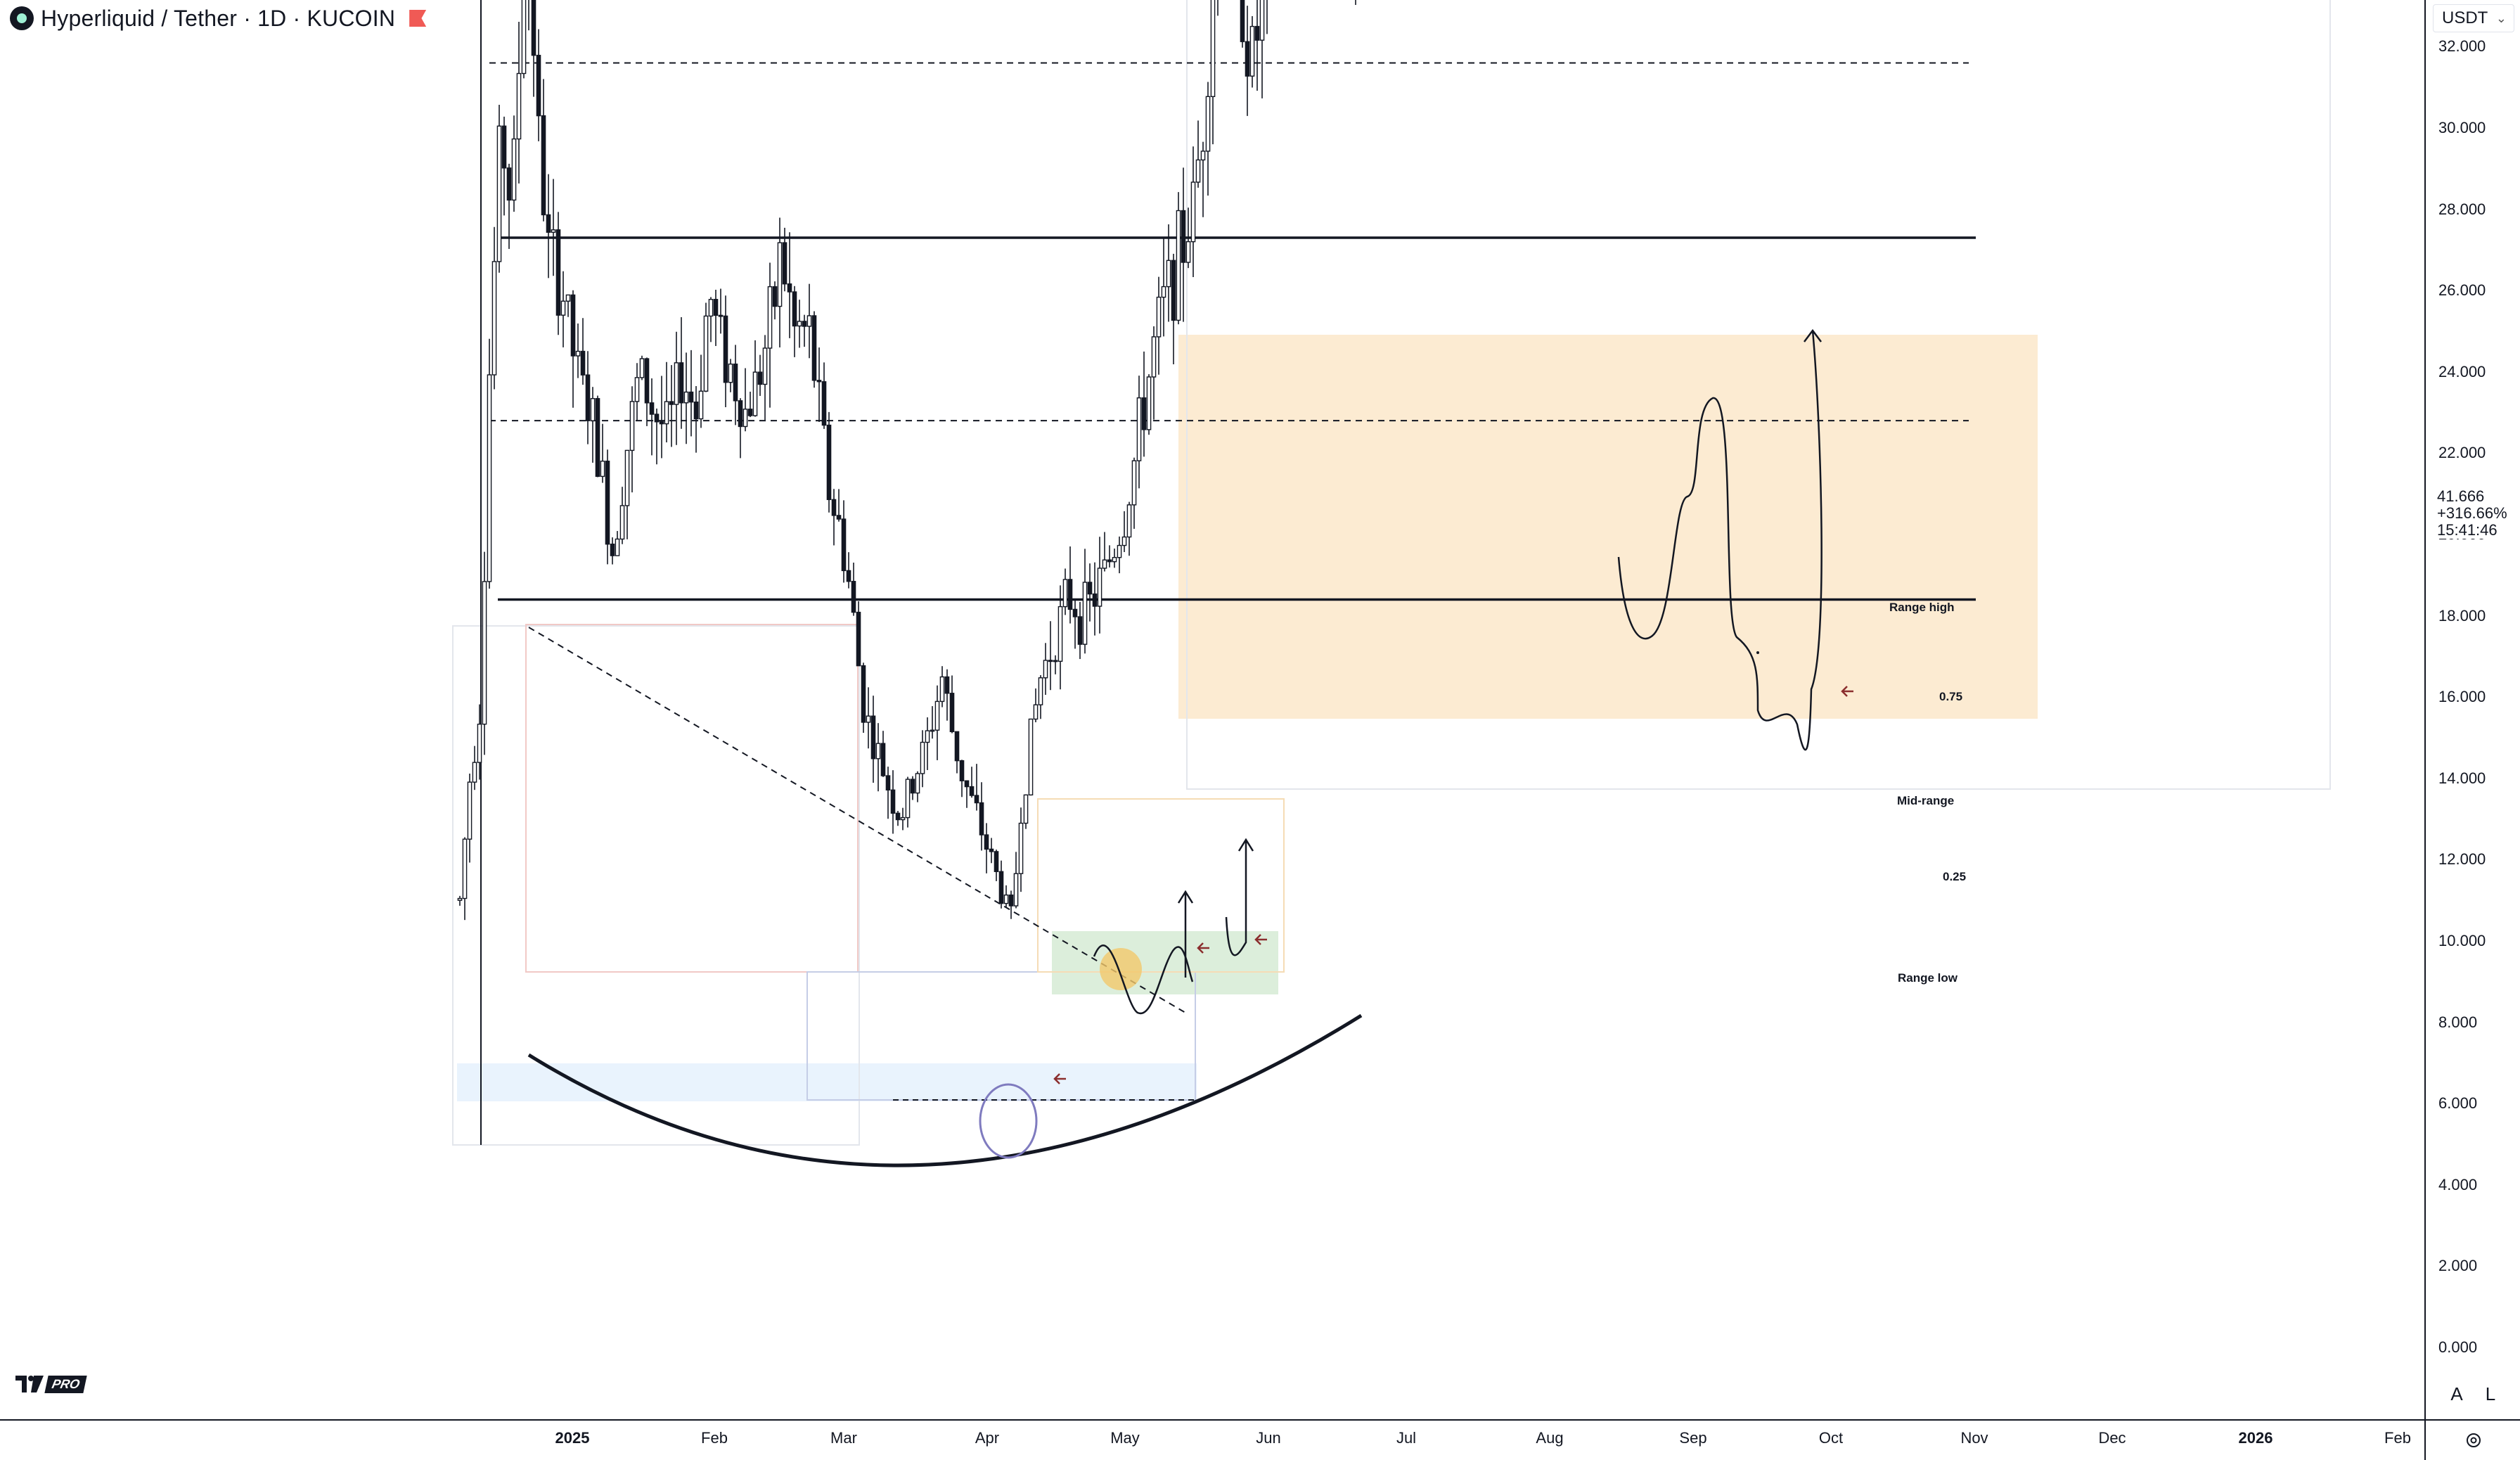 This screenshot has width=2520, height=1460. Describe the element at coordinates (1693, 1438) in the screenshot. I see `time-tick-label: Sep` at that location.